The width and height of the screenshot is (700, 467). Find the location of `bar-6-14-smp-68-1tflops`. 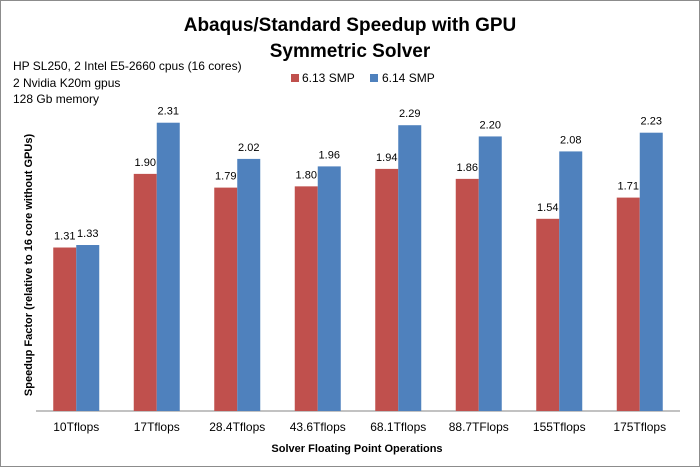

bar-6-14-smp-68-1tflops is located at coordinates (410, 268).